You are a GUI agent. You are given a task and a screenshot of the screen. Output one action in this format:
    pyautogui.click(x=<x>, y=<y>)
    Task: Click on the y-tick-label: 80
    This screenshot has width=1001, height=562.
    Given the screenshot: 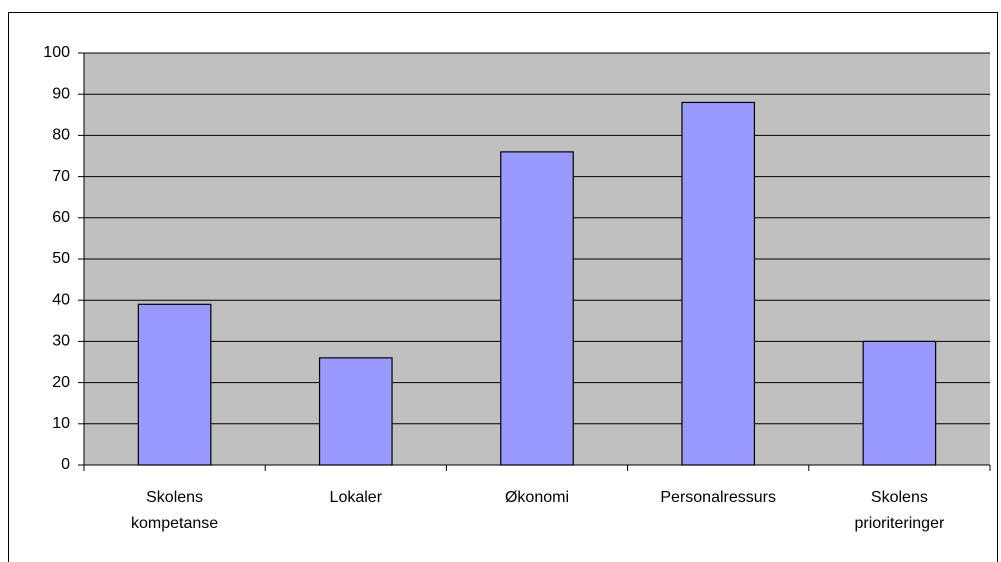 What is the action you would take?
    pyautogui.click(x=61, y=135)
    